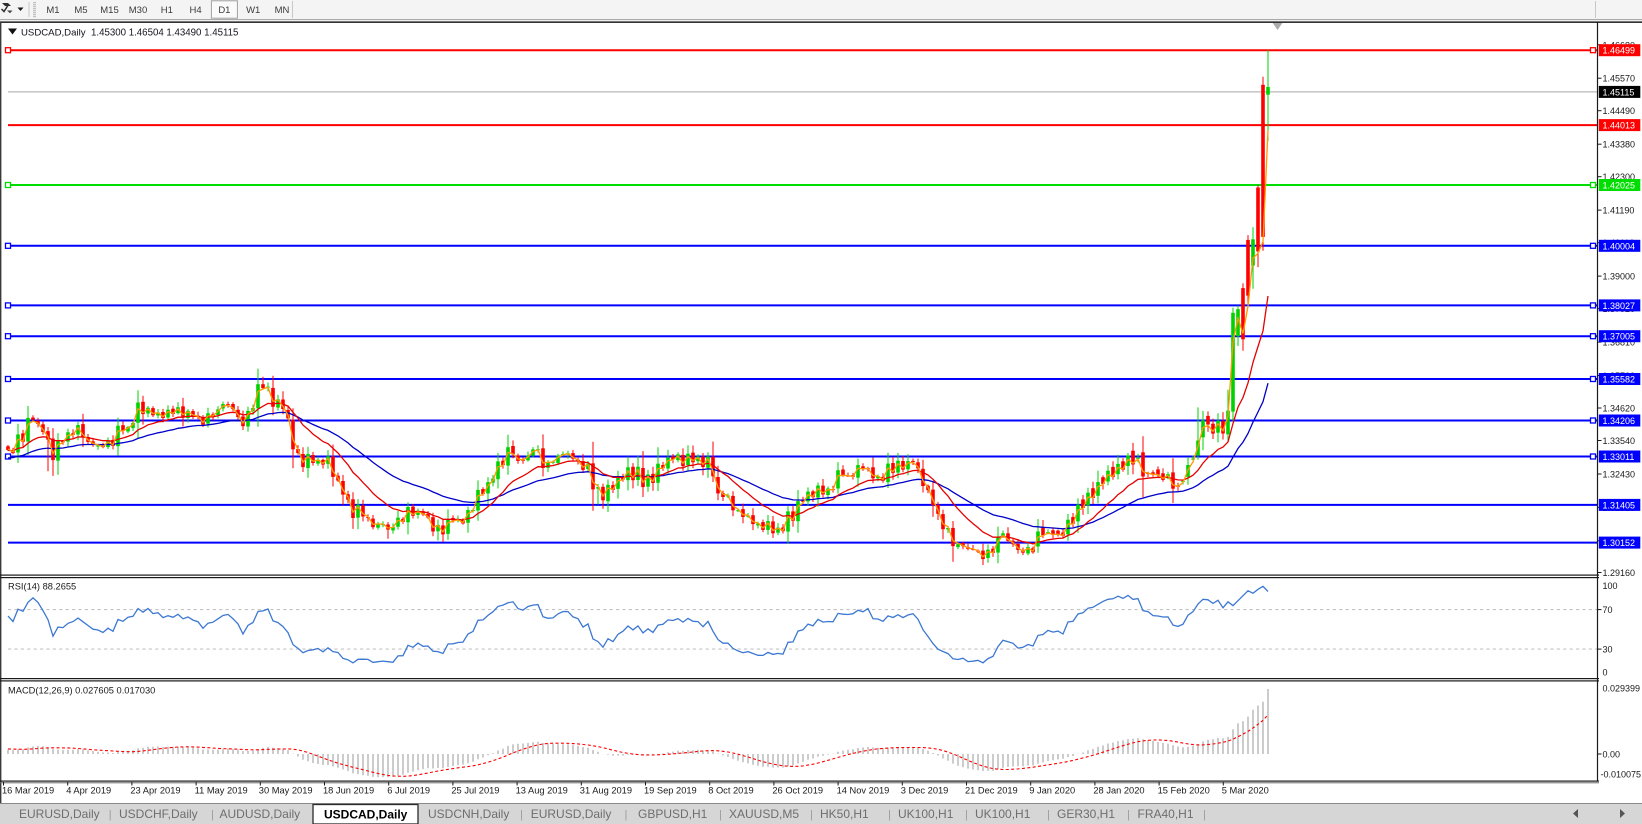  What do you see at coordinates (863, 791) in the screenshot?
I see `svg-text: 14 Nov 2019` at bounding box center [863, 791].